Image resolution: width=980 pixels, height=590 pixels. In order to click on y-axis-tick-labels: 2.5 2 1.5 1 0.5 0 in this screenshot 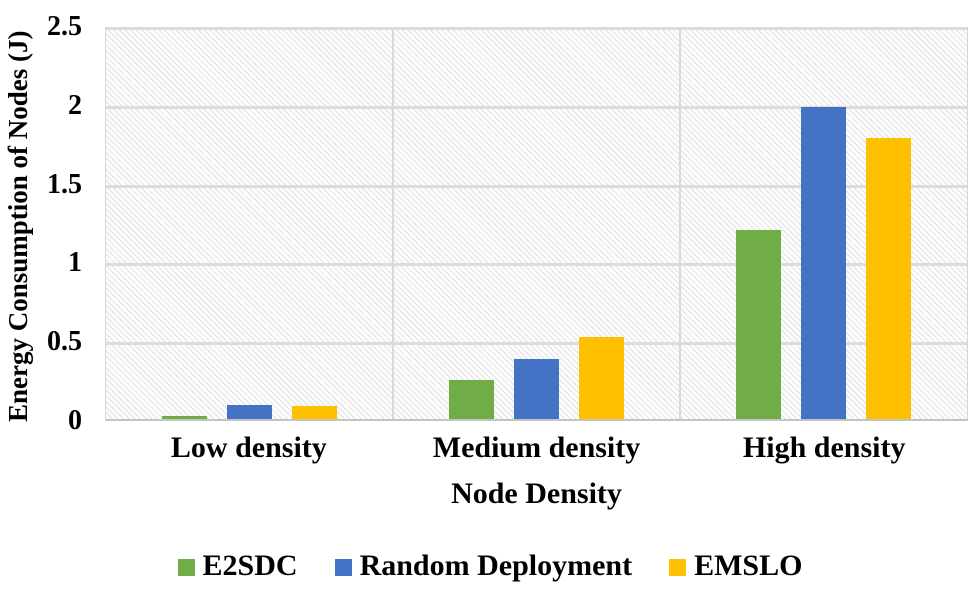, I will do `click(62, 223)`.